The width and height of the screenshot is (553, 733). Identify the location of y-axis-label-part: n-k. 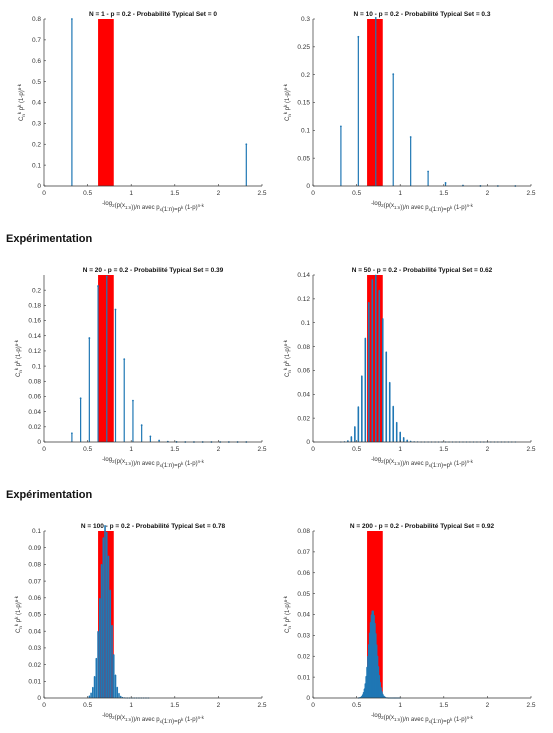
(285, 86).